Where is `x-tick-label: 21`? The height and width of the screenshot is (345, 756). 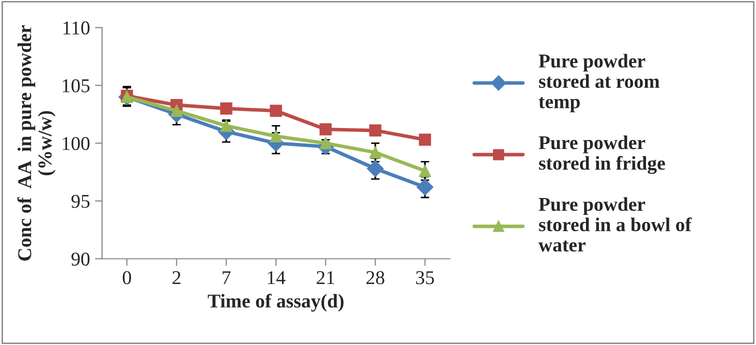 x-tick-label: 21 is located at coordinates (325, 277).